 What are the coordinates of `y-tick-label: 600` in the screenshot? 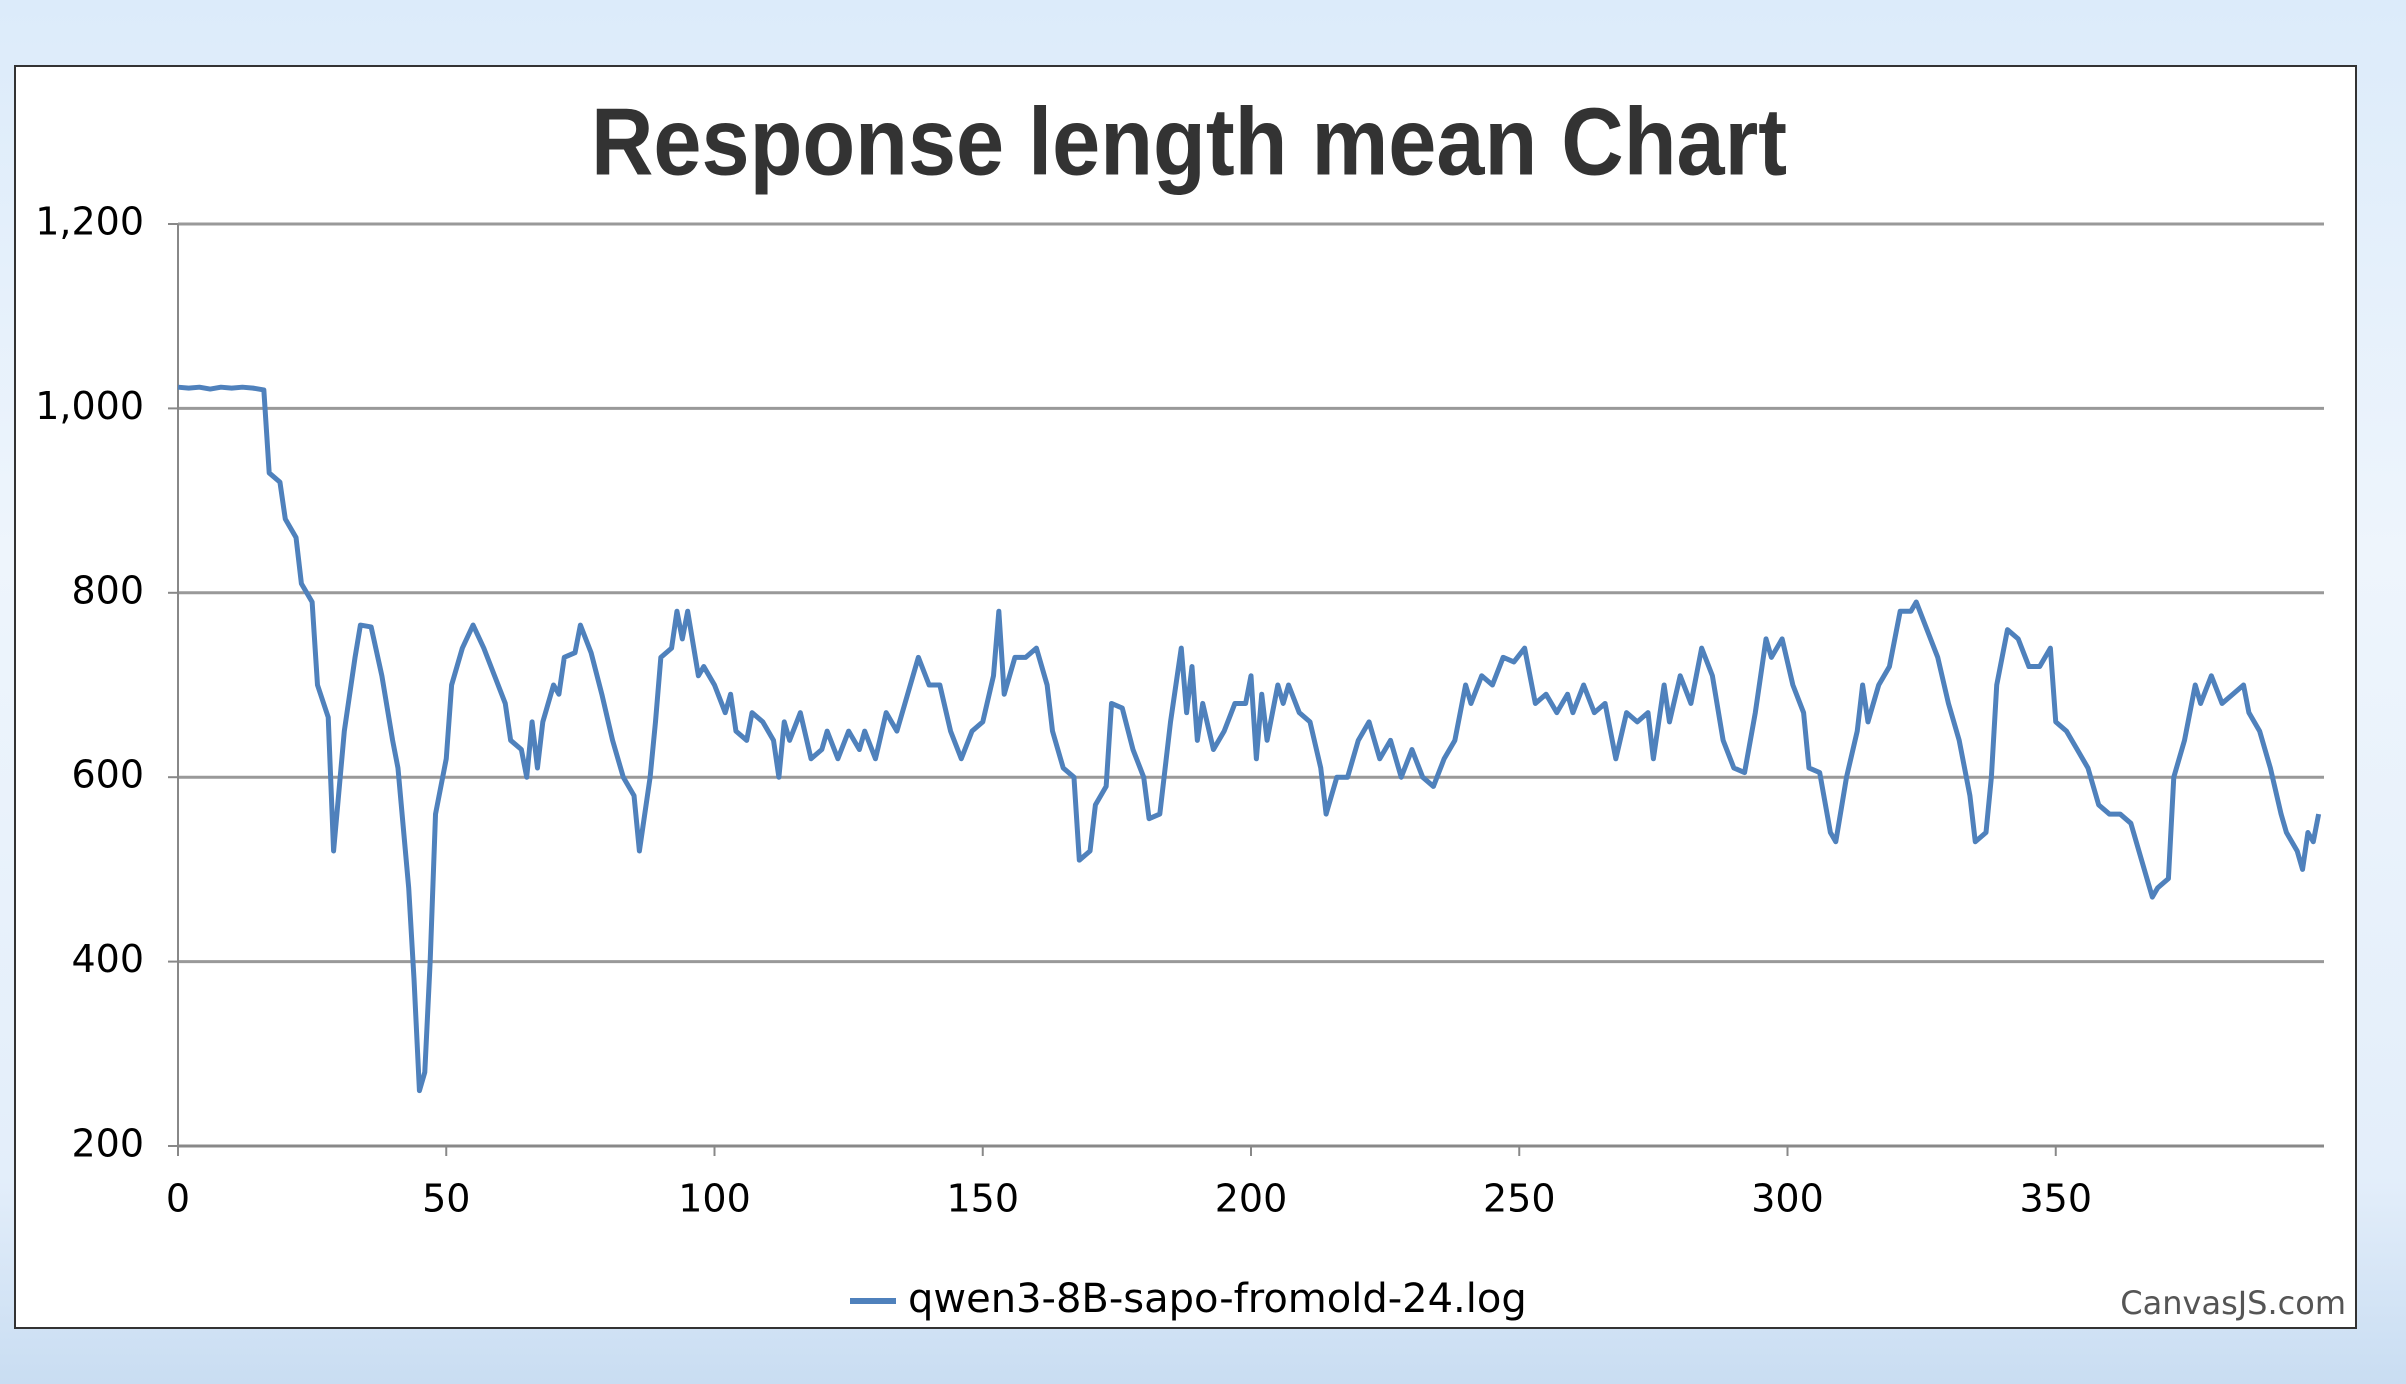 It's located at (107, 775).